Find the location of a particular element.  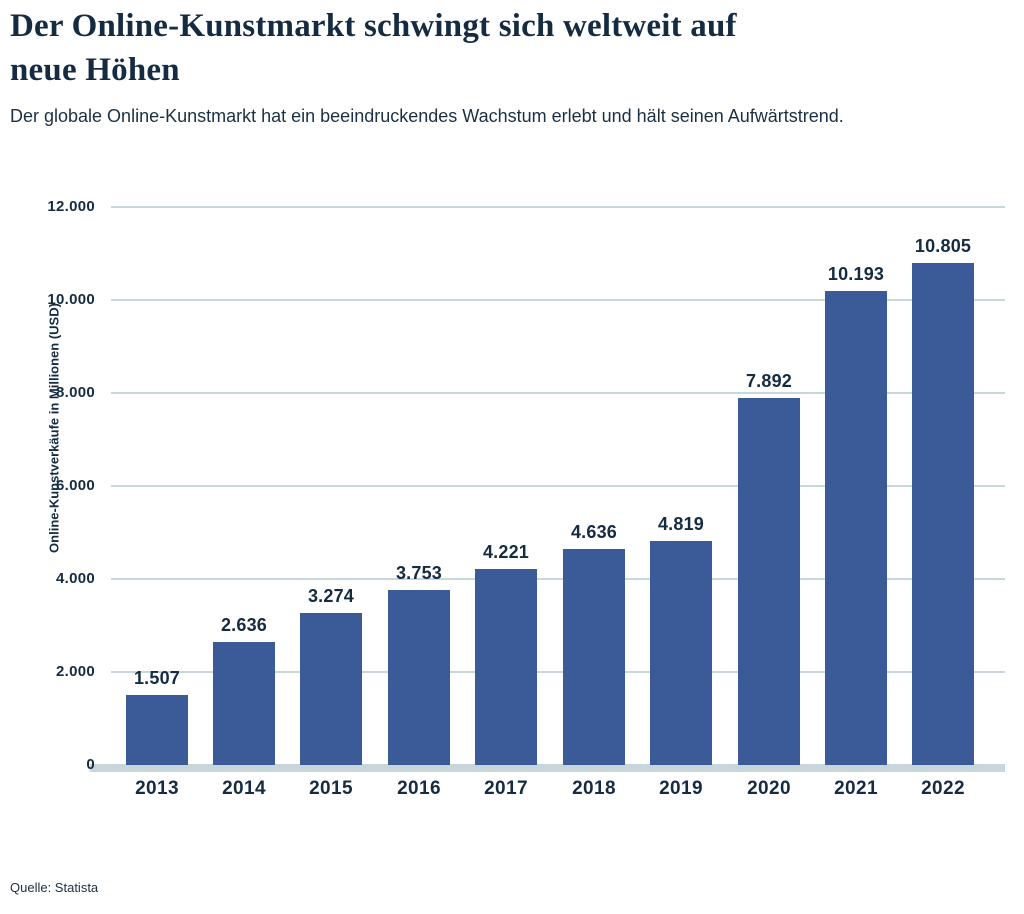

y-tick-label: 2.000 is located at coordinates (75, 671).